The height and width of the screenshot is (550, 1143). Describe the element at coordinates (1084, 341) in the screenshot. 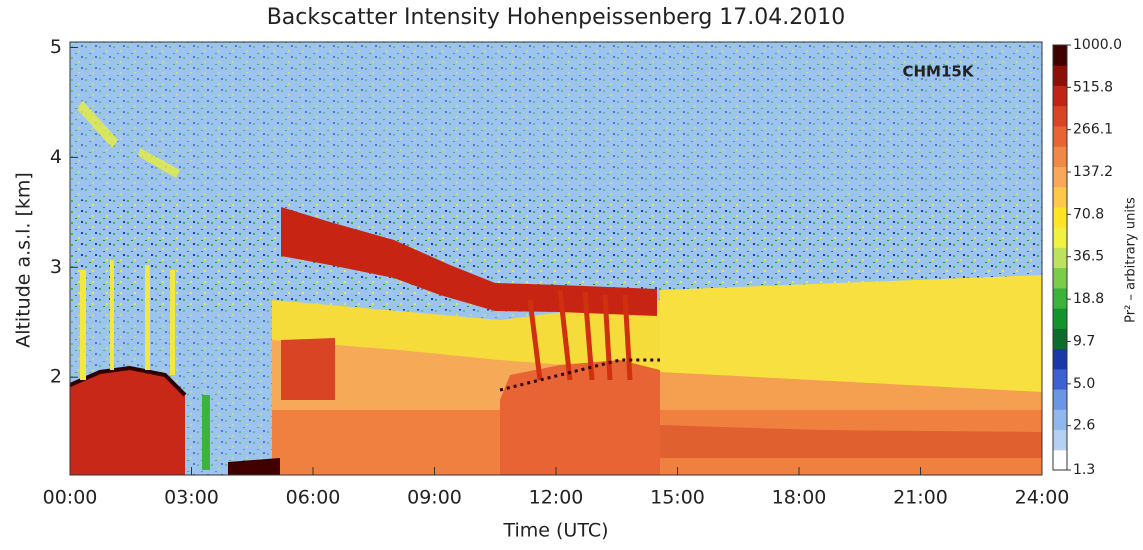

I see `colorbar-tick-label: 9.7` at that location.